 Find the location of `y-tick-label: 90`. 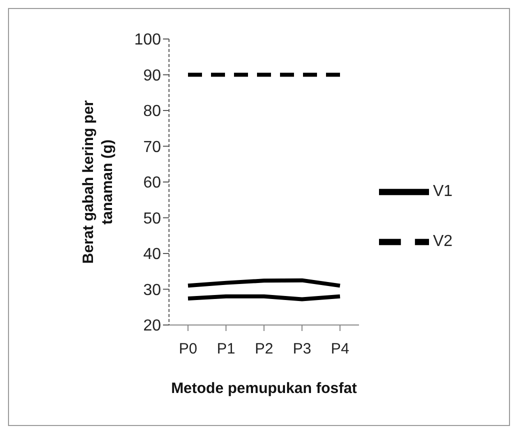

y-tick-label: 90 is located at coordinates (152, 75).